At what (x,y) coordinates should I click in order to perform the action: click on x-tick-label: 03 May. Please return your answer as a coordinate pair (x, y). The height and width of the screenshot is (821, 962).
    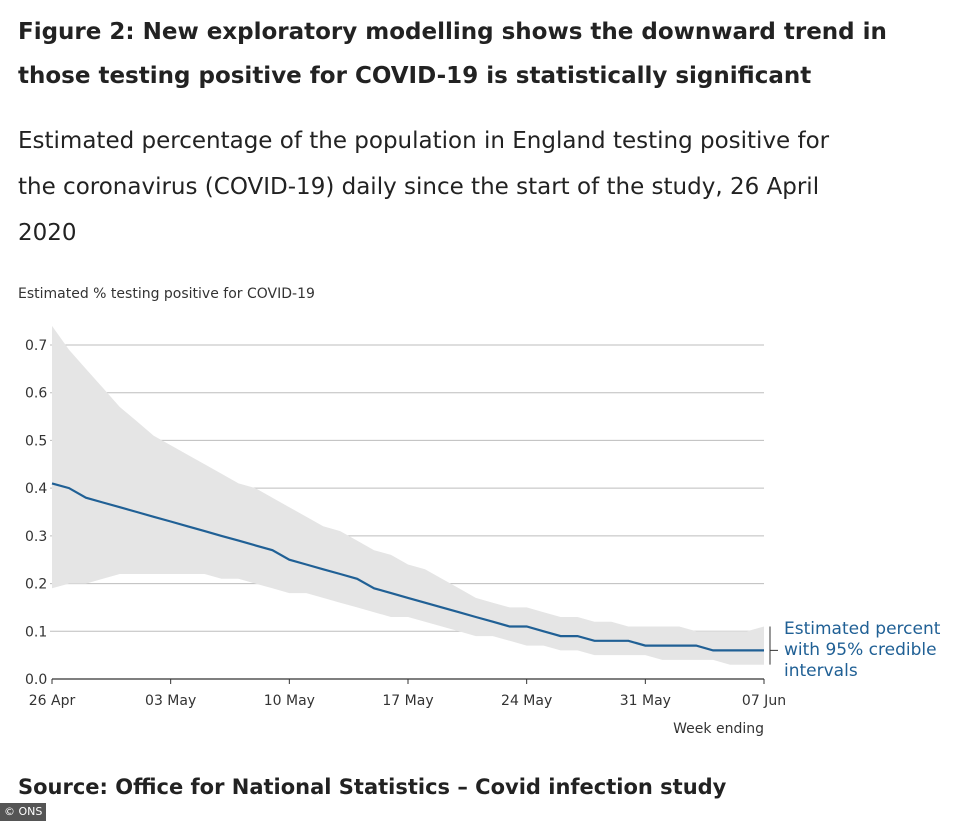
    Looking at the image, I should click on (170, 701).